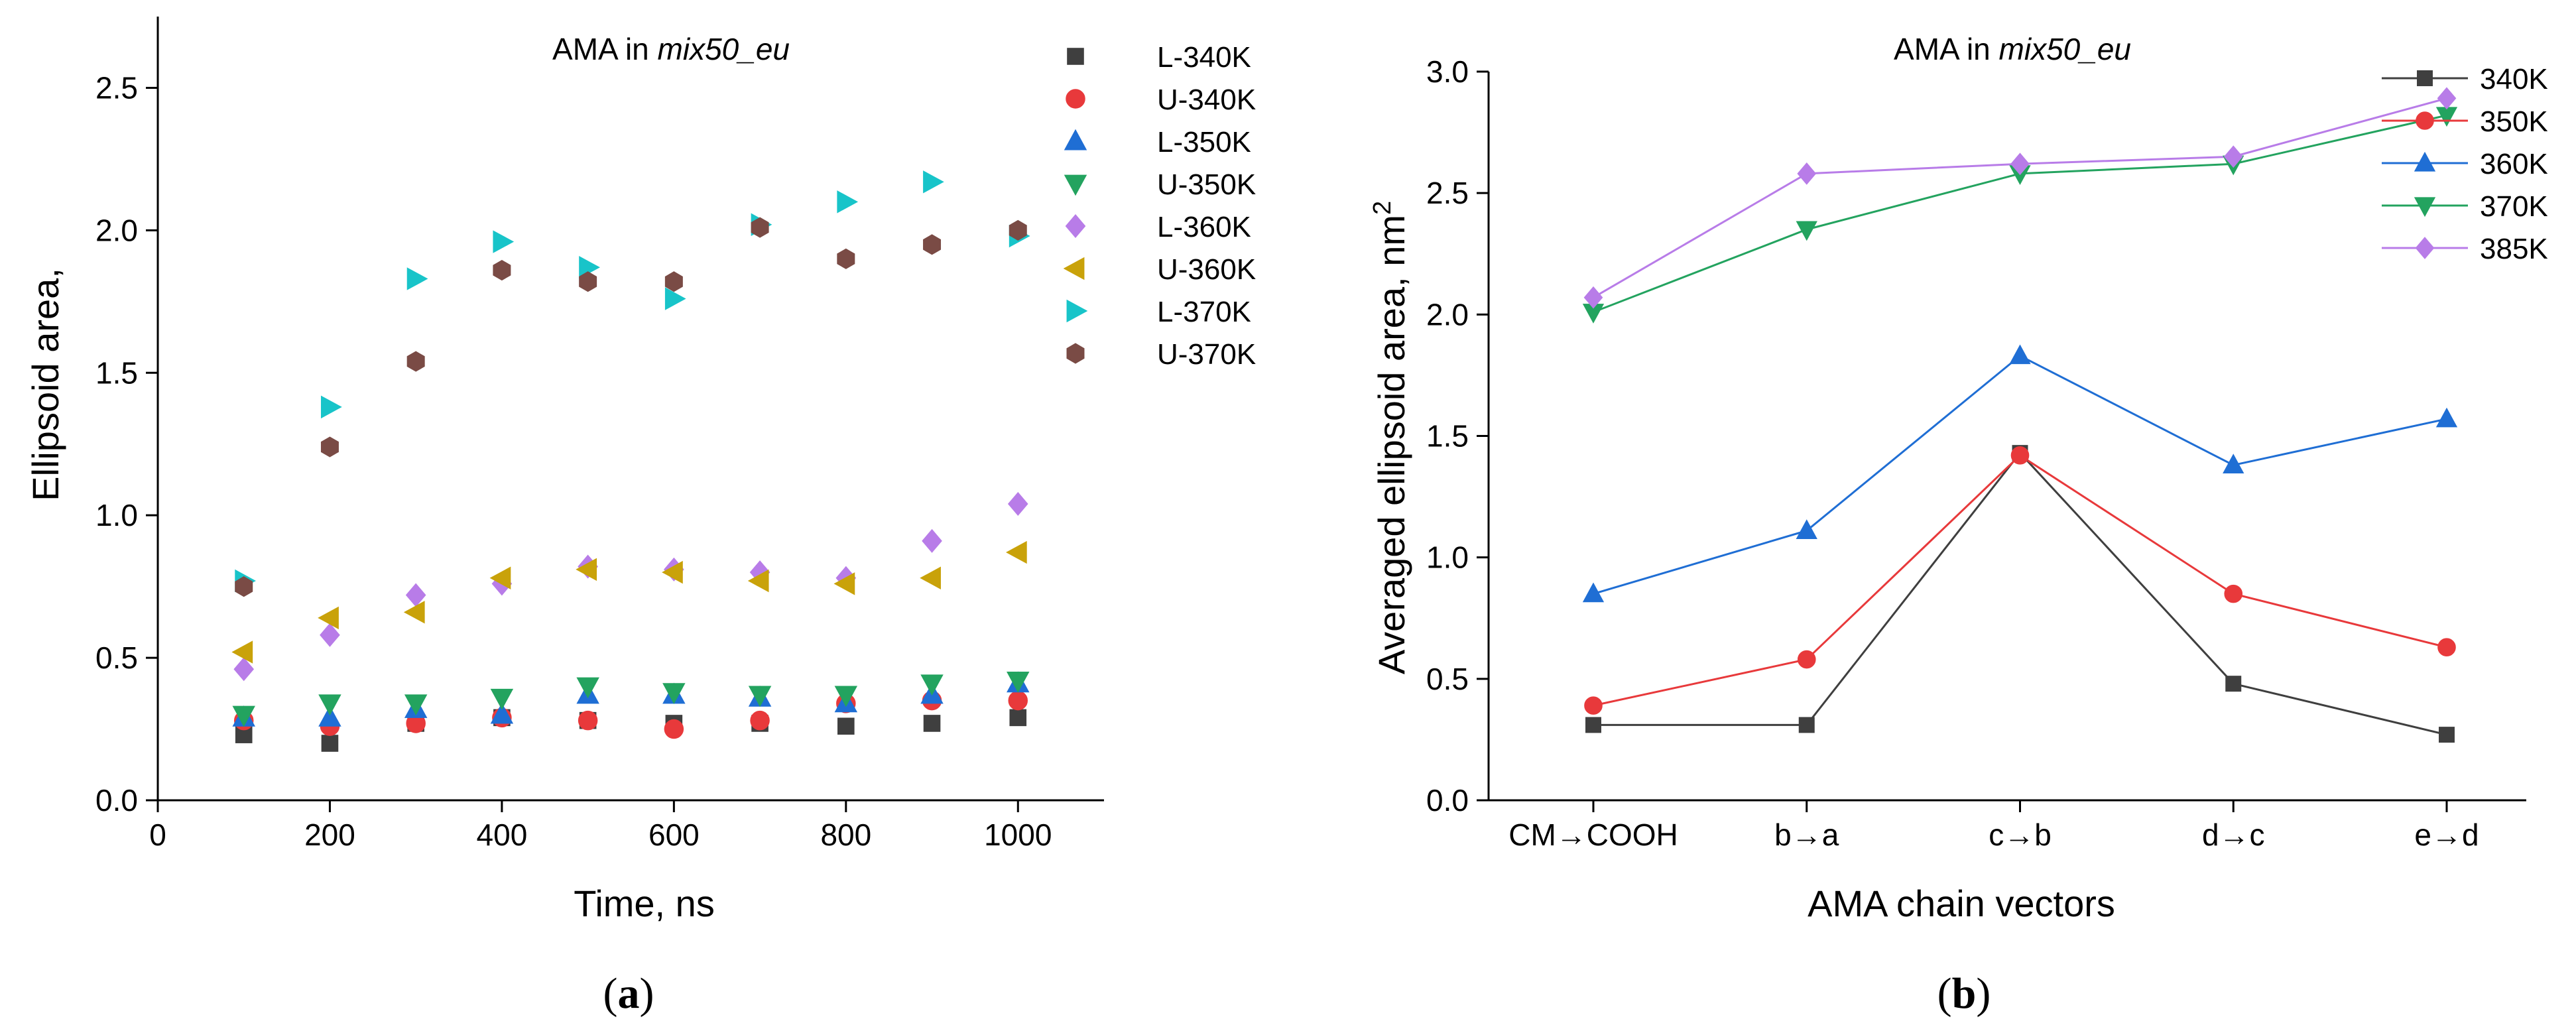 This screenshot has width=2576, height=1035. Describe the element at coordinates (1204, 227) in the screenshot. I see `legend-label: L-360K` at that location.